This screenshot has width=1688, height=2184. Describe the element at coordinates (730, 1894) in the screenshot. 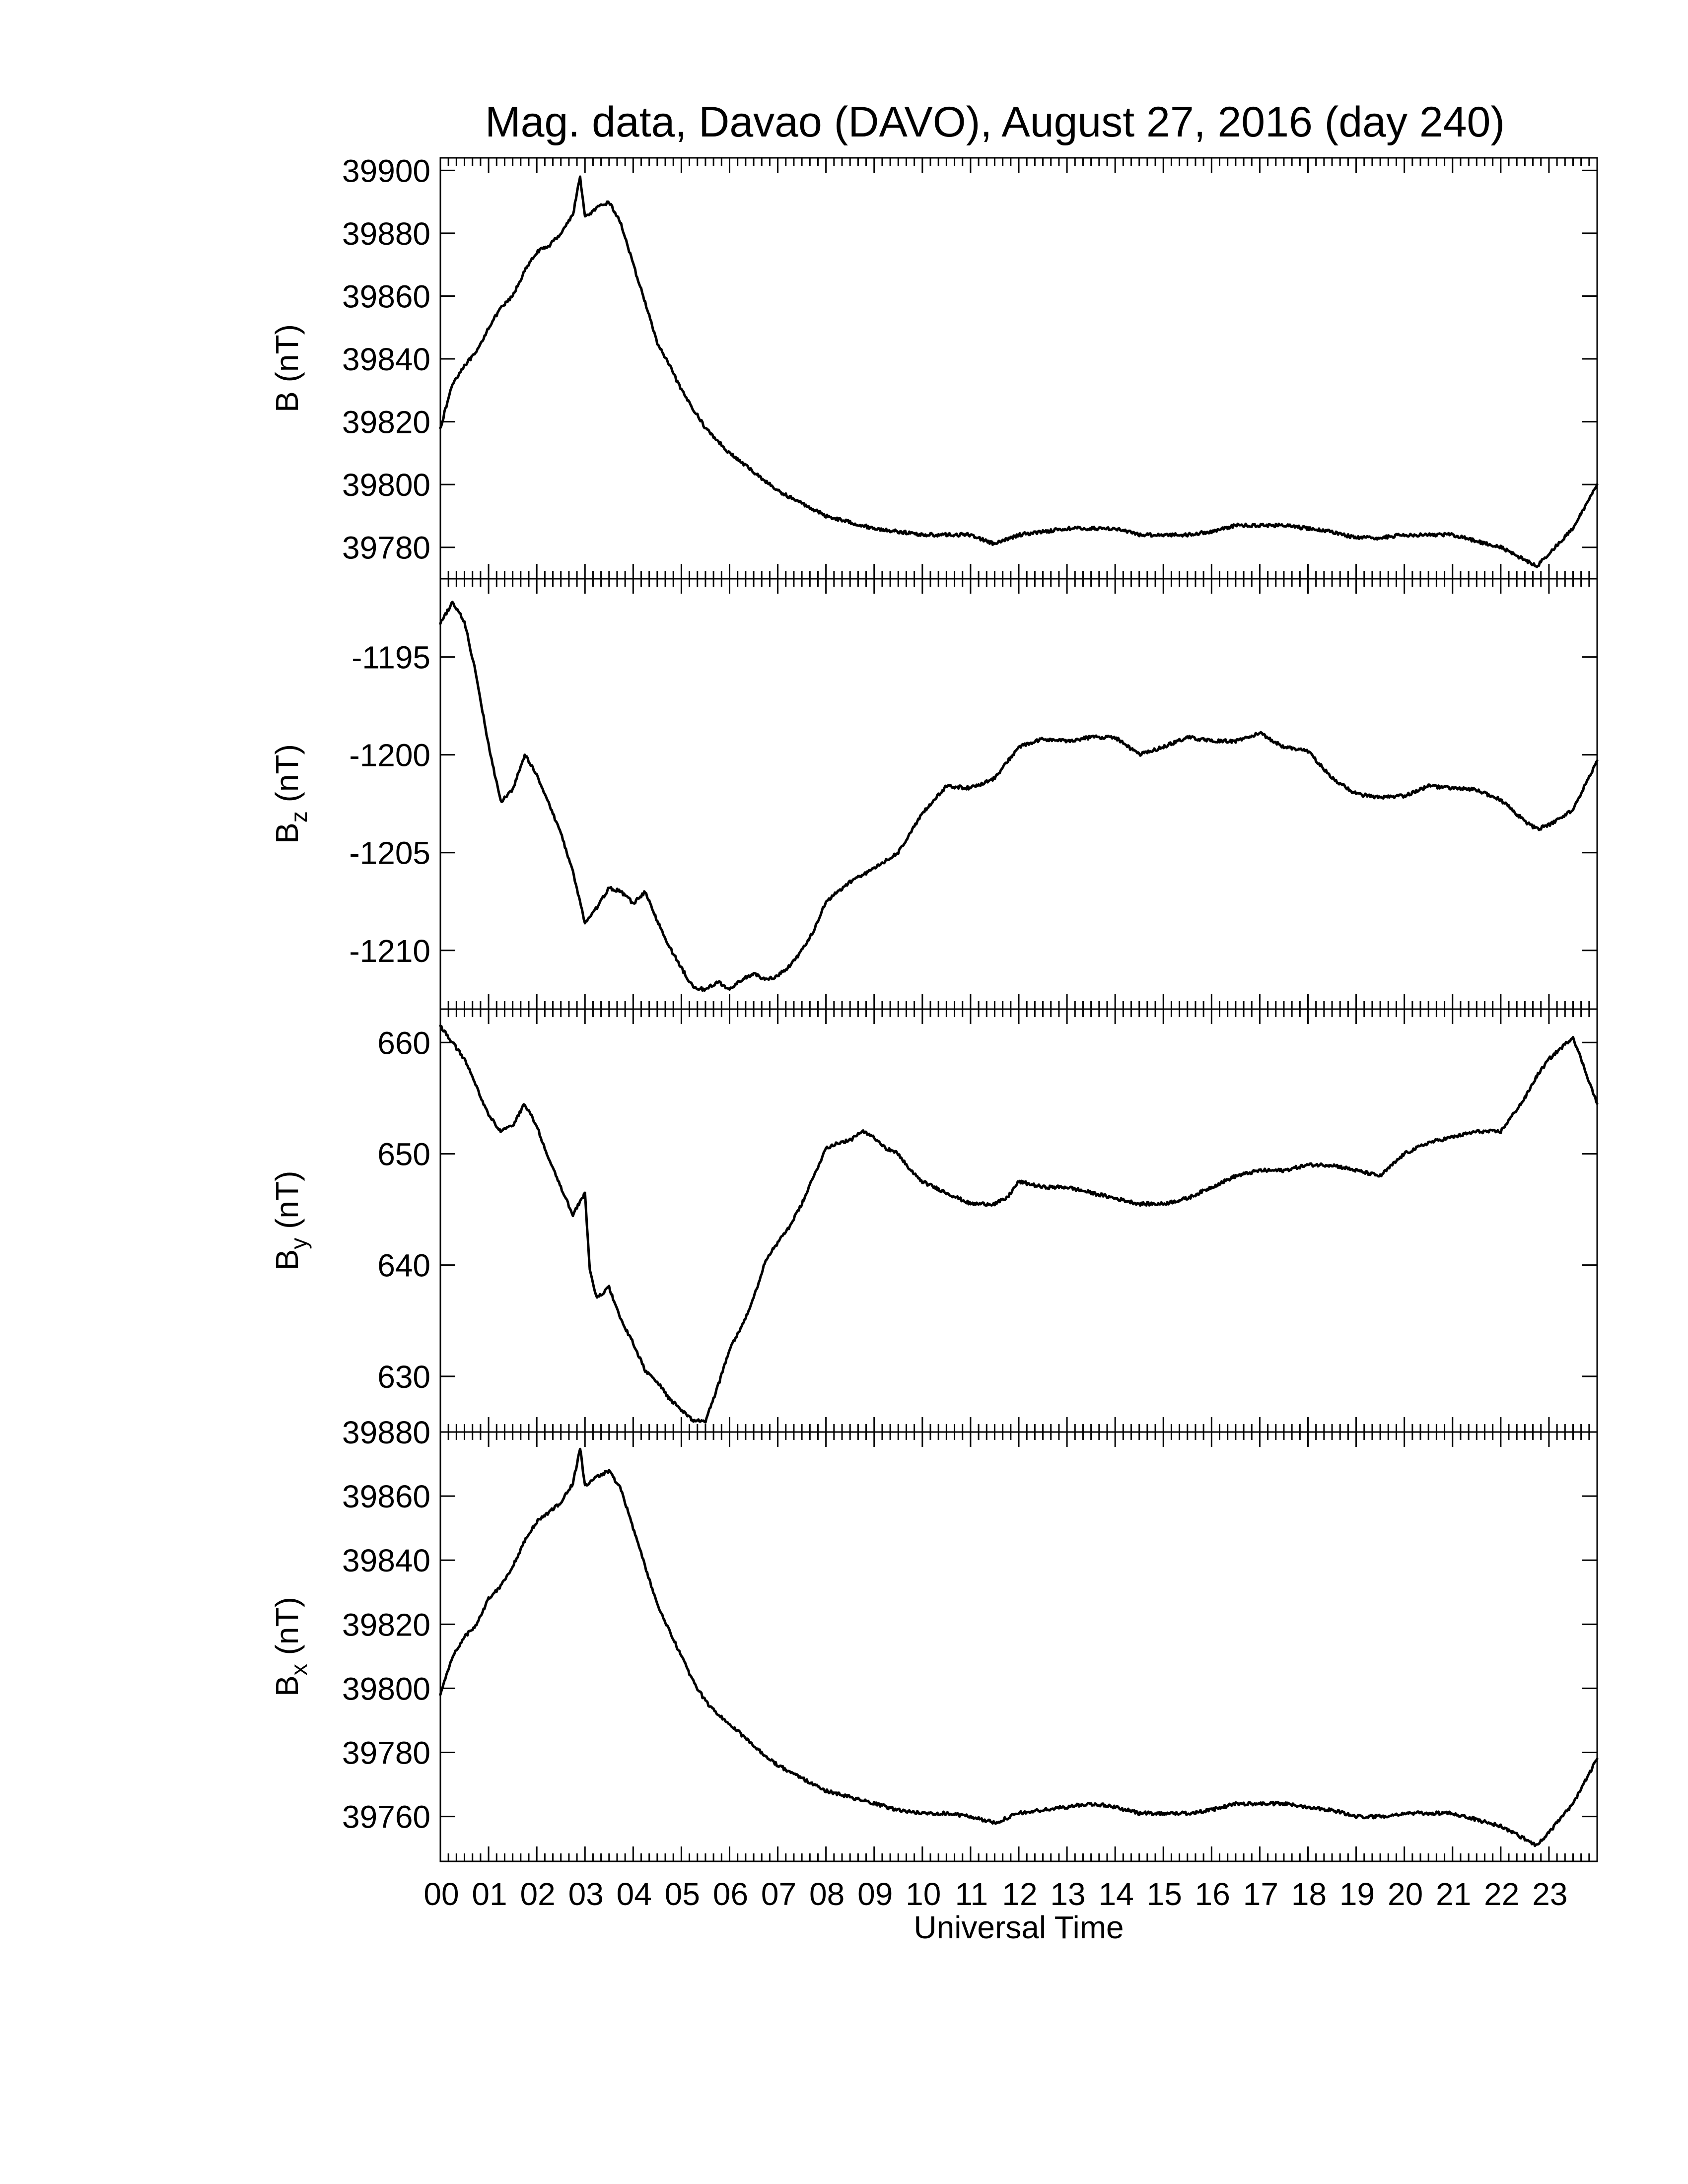

I see `x-tick-label: 06` at that location.